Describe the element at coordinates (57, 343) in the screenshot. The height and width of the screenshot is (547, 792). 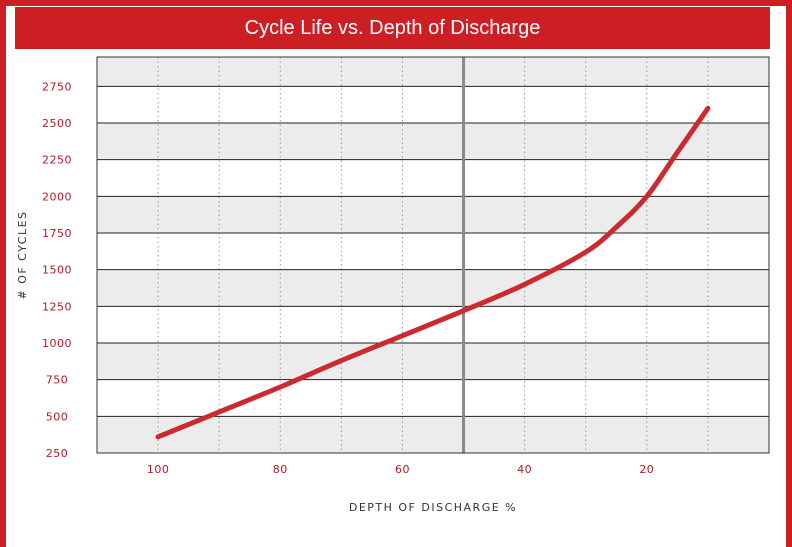
I see `y-tick-label: 1000` at that location.